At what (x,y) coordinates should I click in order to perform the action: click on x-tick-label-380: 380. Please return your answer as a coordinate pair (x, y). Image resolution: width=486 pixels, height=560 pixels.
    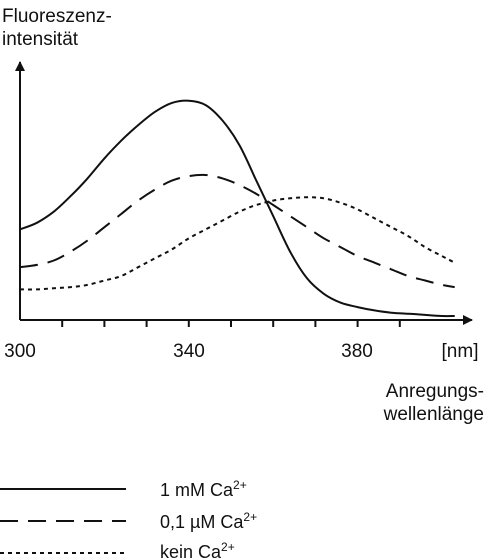
    Looking at the image, I should click on (357, 351).